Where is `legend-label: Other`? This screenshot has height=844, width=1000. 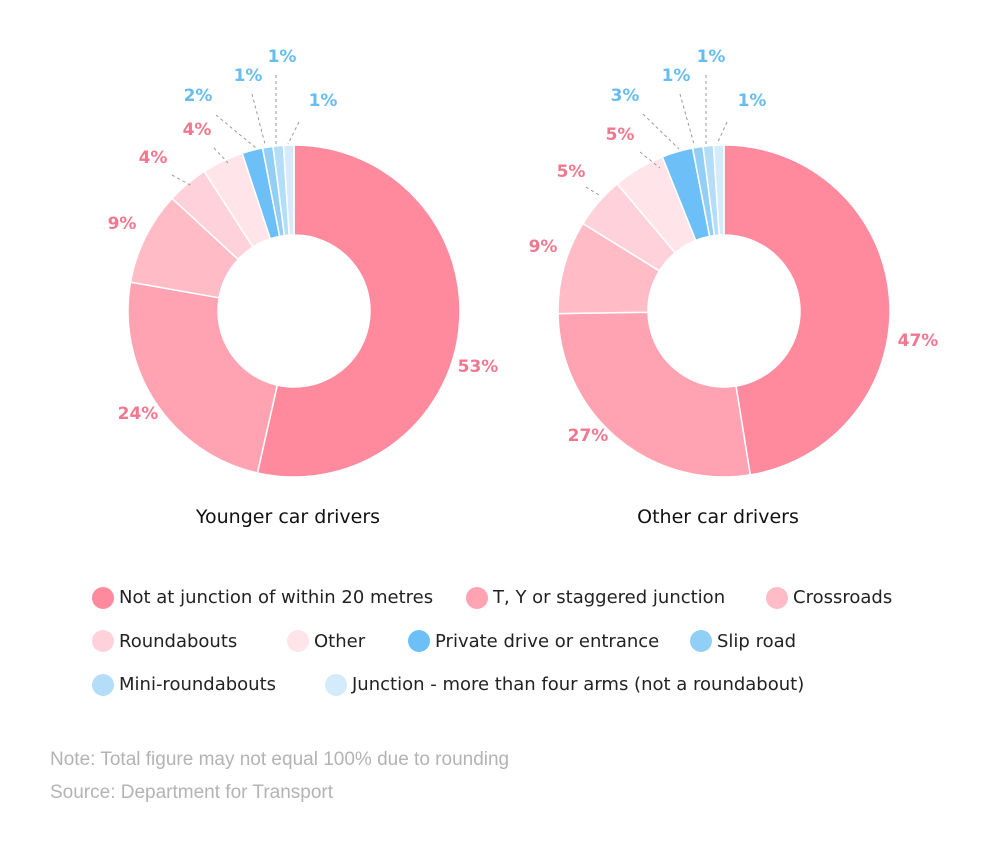 legend-label: Other is located at coordinates (340, 641).